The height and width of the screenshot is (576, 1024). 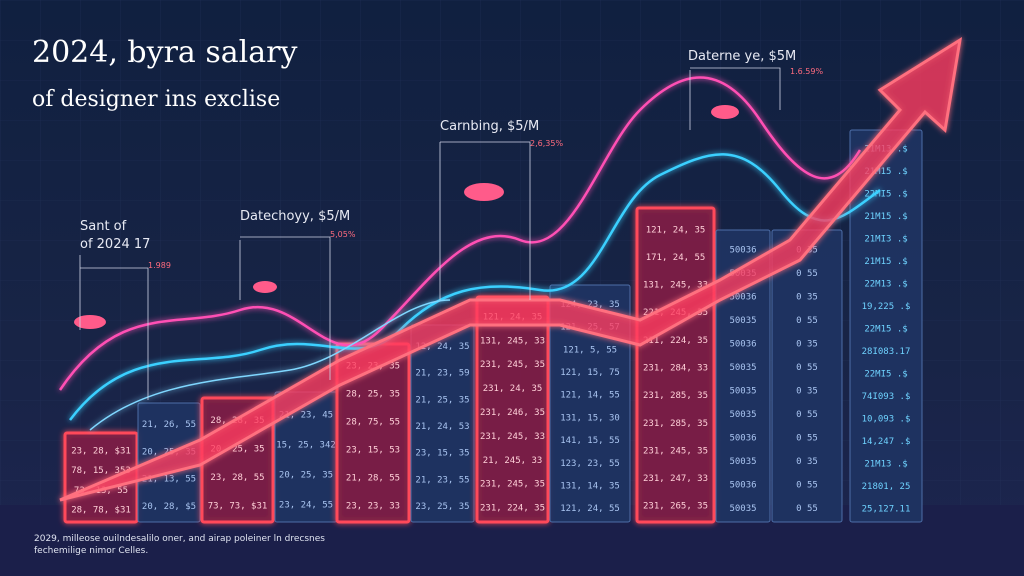 What do you see at coordinates (590, 486) in the screenshot?
I see `column-text: 131, 14, 35` at bounding box center [590, 486].